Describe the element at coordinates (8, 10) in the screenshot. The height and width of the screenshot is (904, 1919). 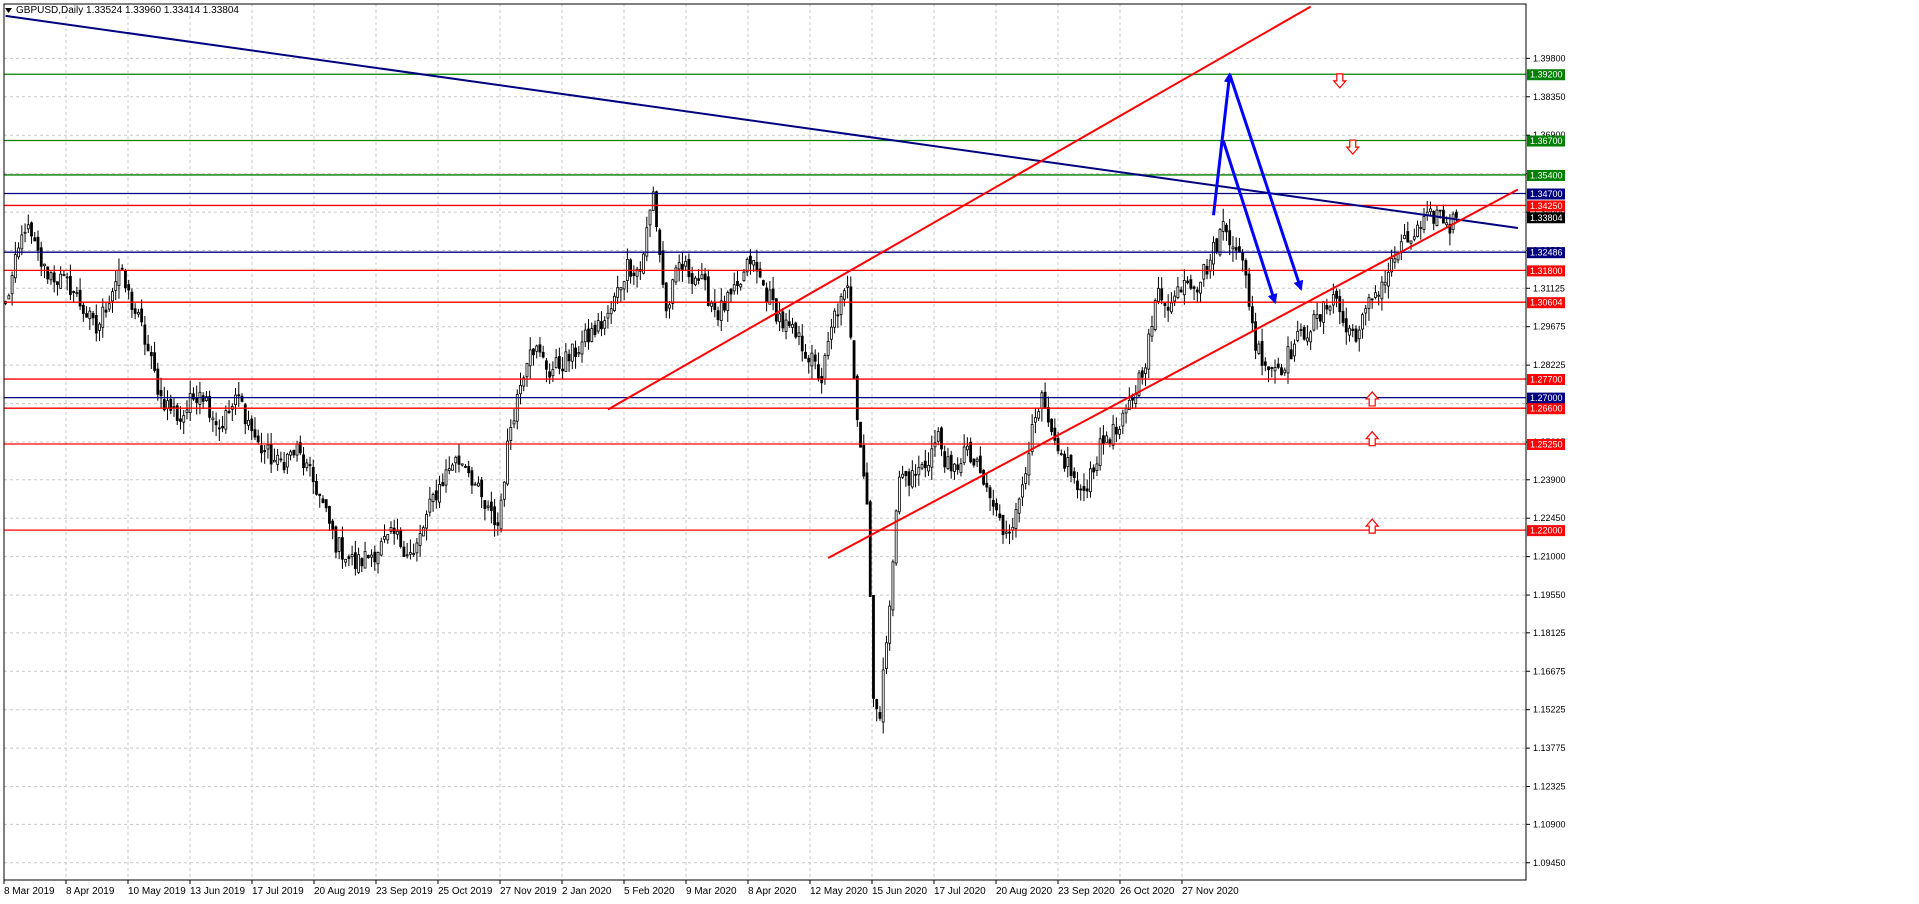
I see `menu-triangle-icon` at that location.